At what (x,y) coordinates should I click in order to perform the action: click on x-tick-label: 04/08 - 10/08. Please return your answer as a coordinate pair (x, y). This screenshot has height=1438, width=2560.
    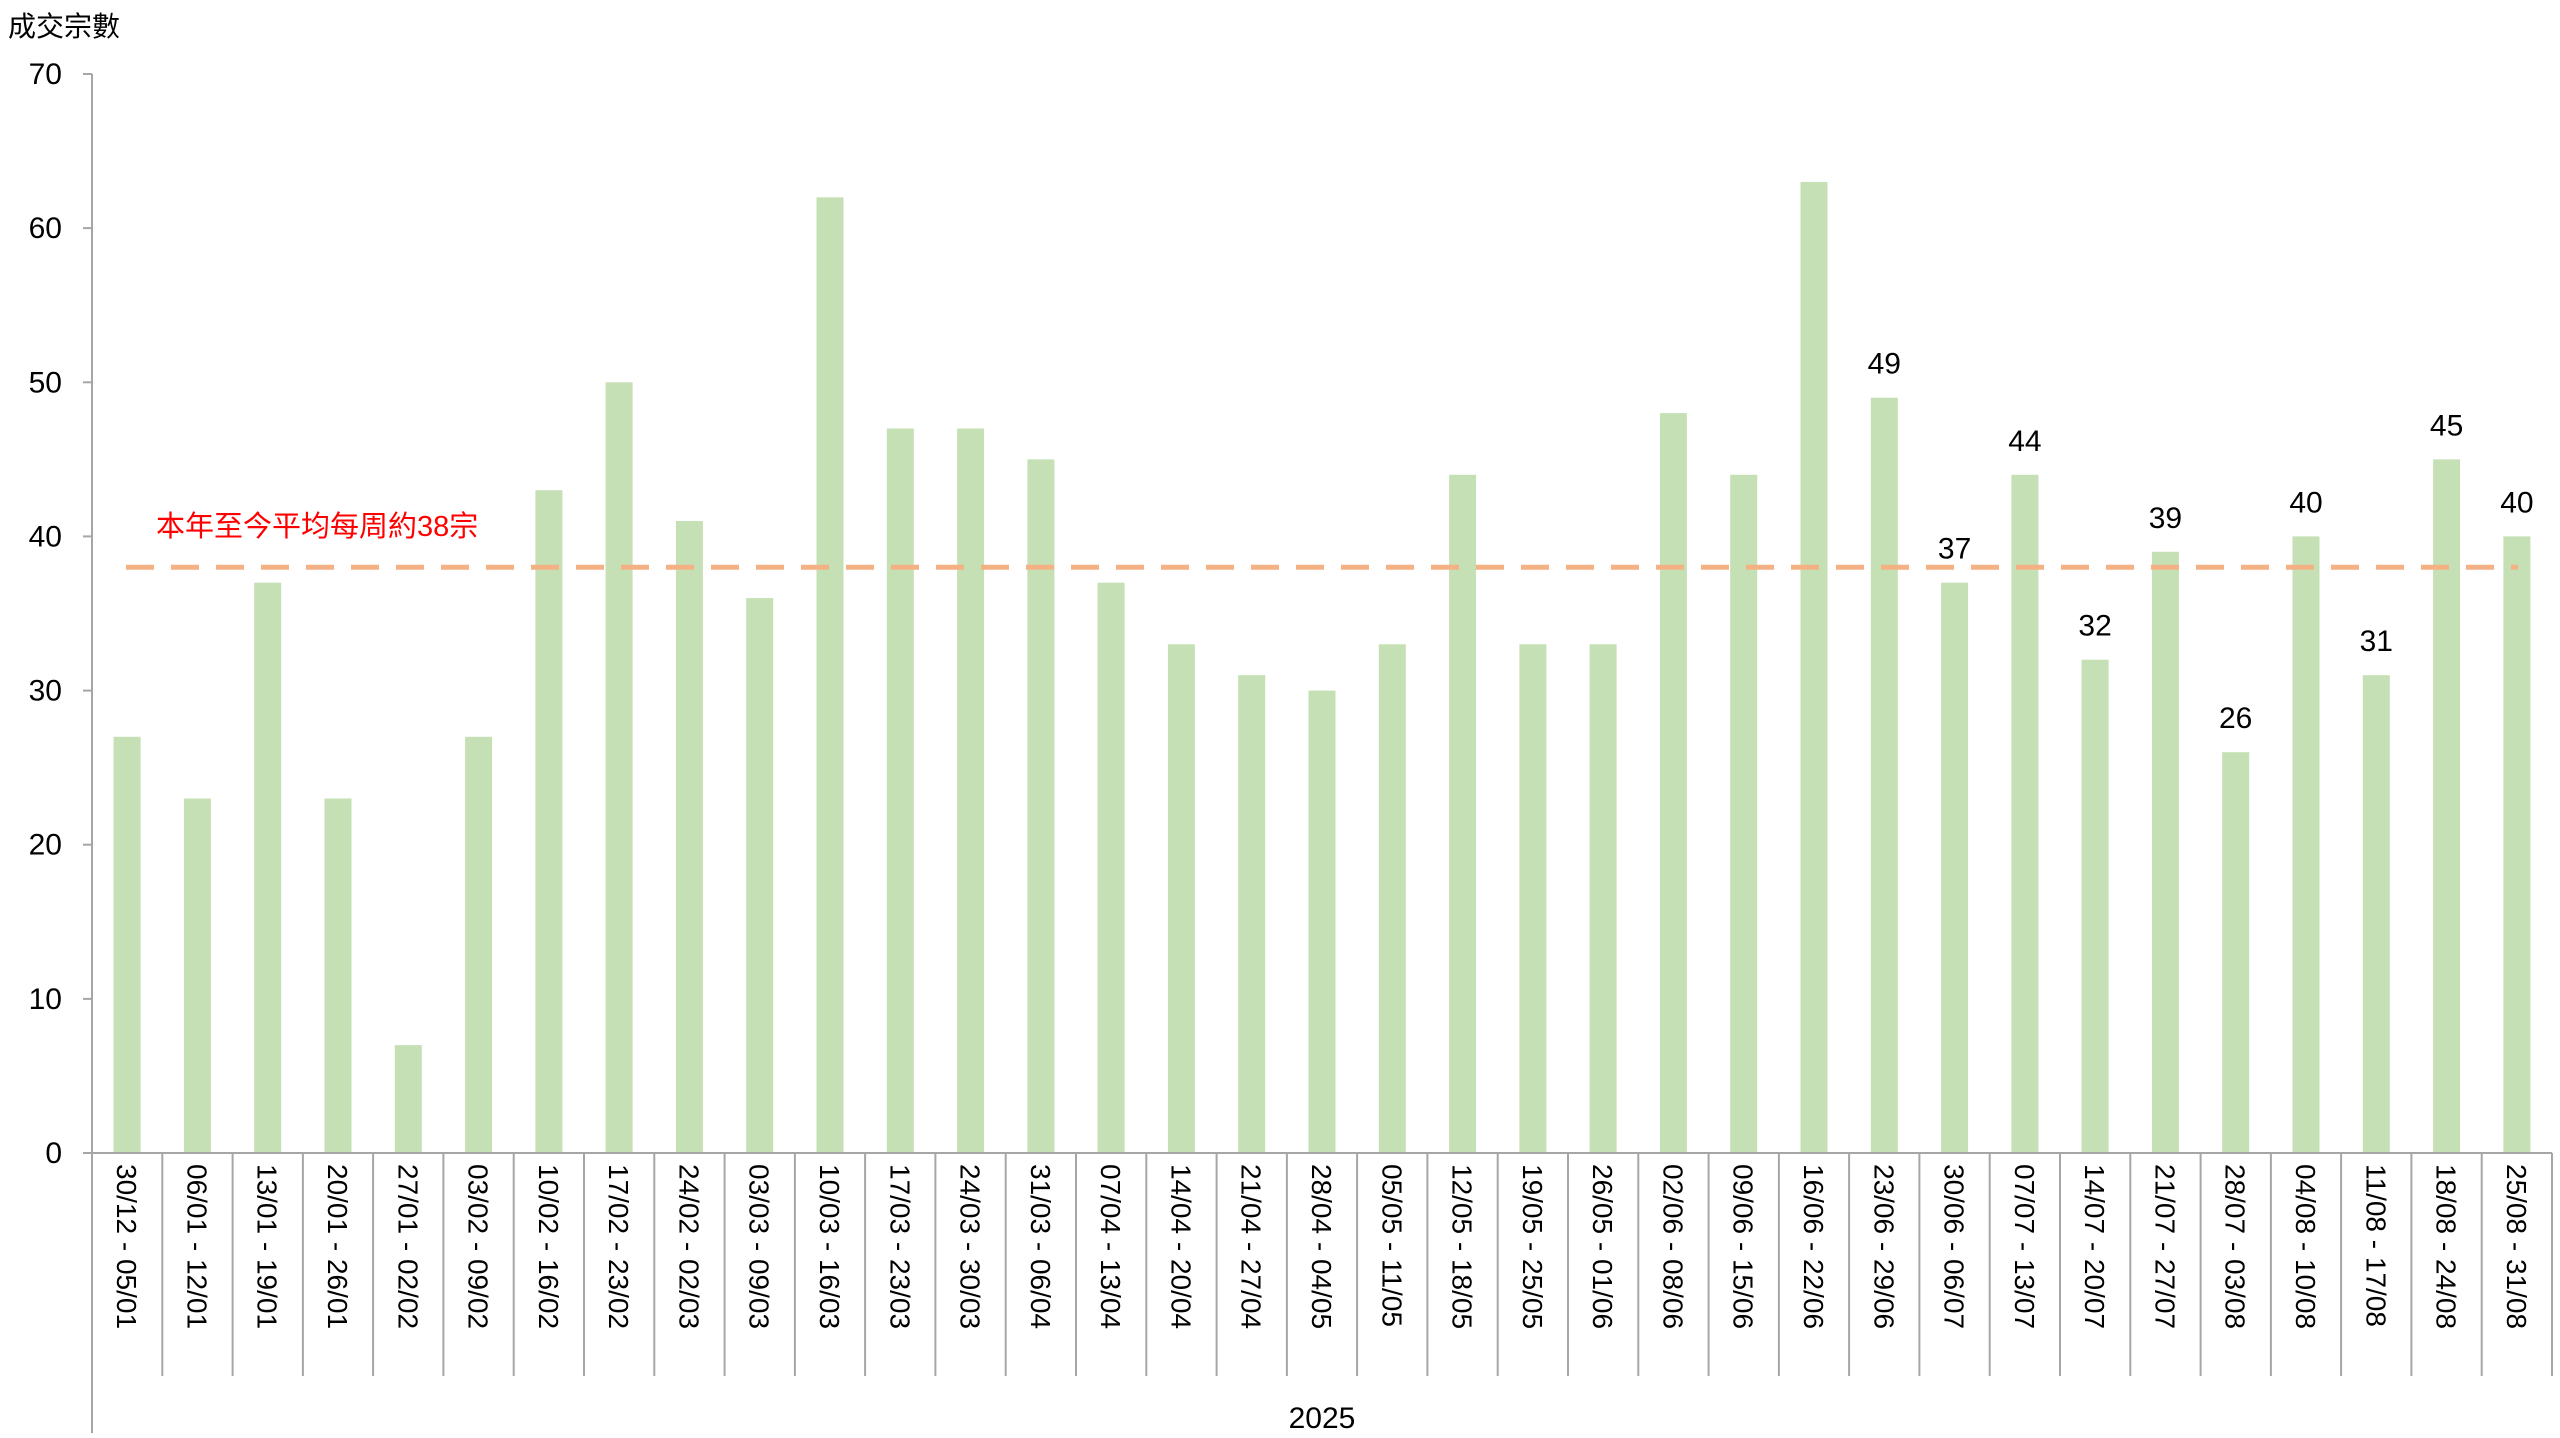
    Looking at the image, I should click on (2305, 1246).